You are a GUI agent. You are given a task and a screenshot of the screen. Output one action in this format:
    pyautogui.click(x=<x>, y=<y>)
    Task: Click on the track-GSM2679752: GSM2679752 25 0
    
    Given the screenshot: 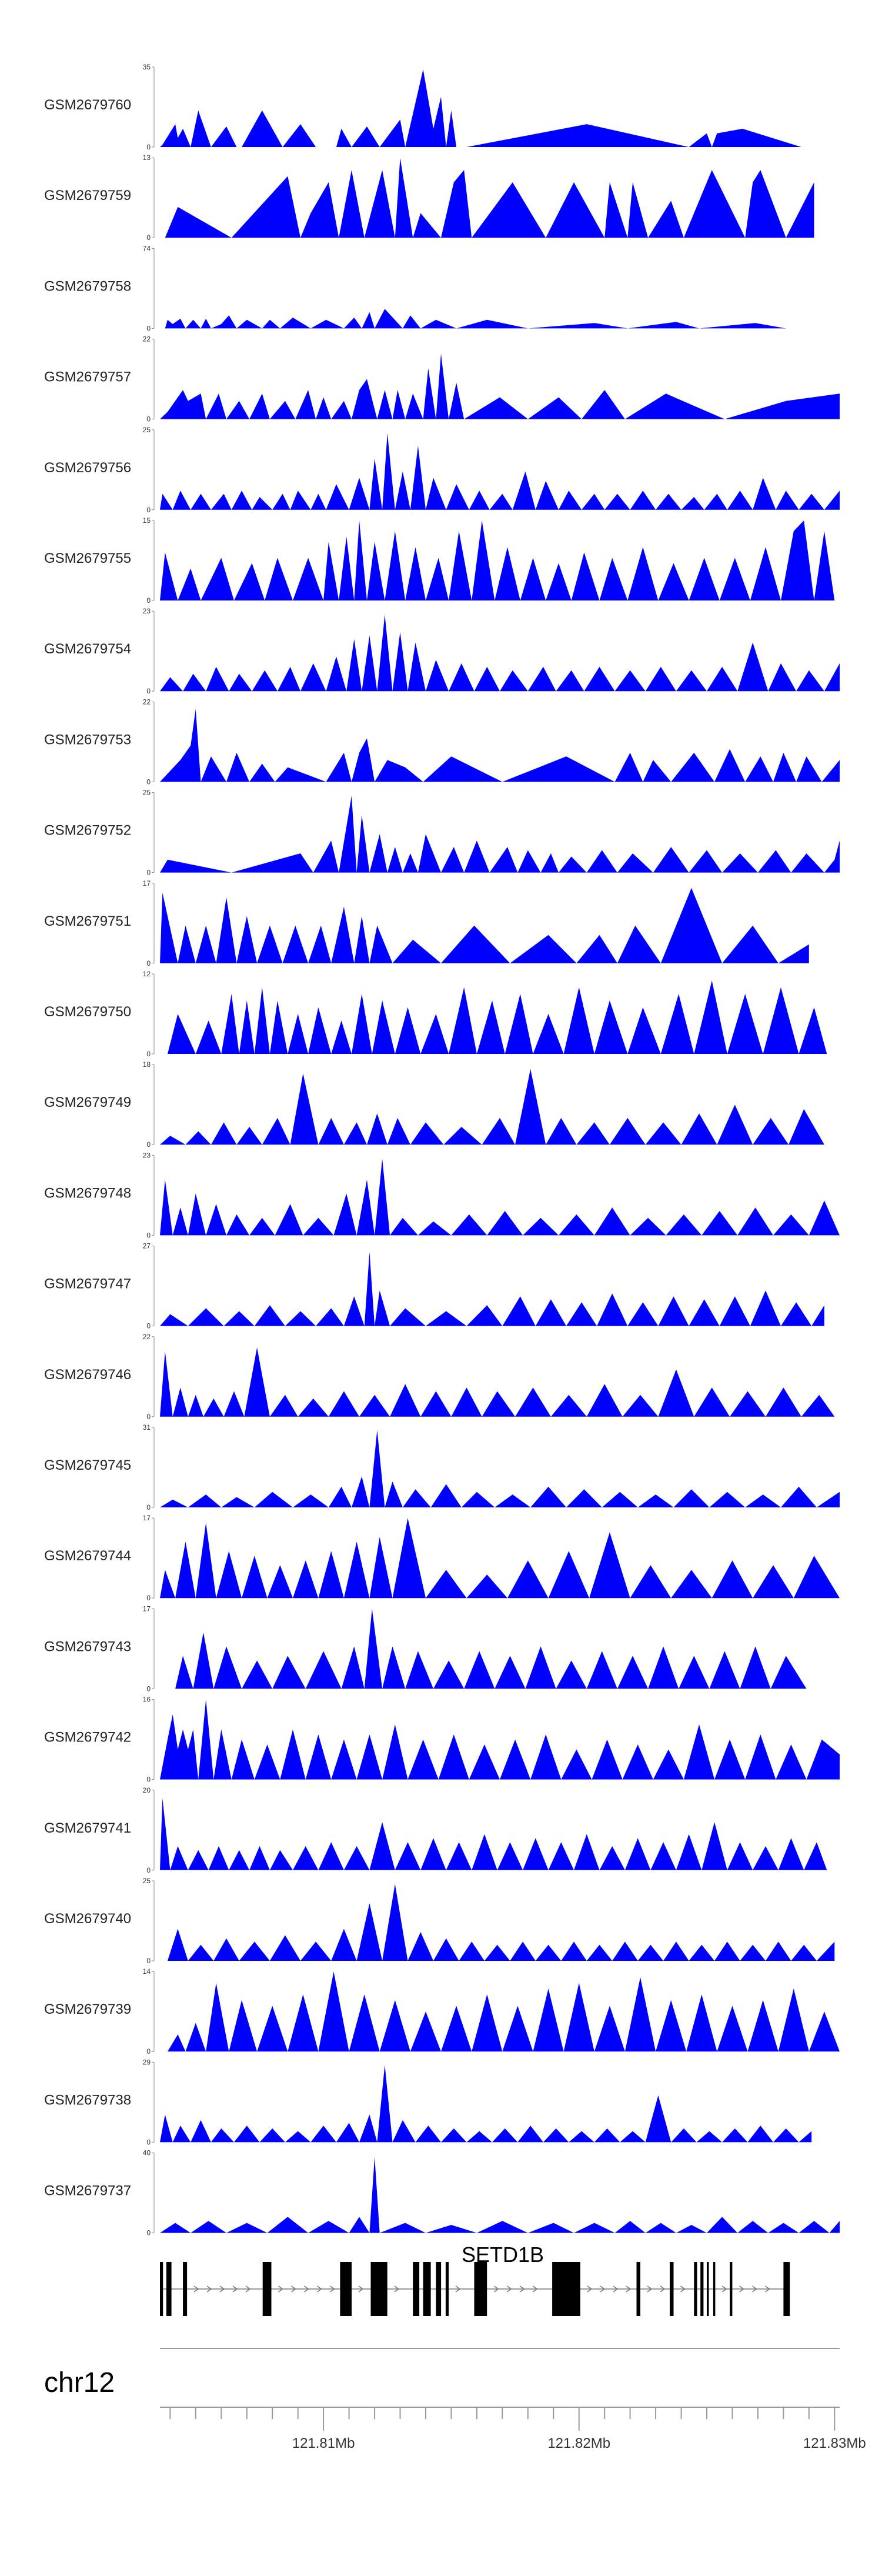 What is the action you would take?
    pyautogui.click(x=442, y=833)
    